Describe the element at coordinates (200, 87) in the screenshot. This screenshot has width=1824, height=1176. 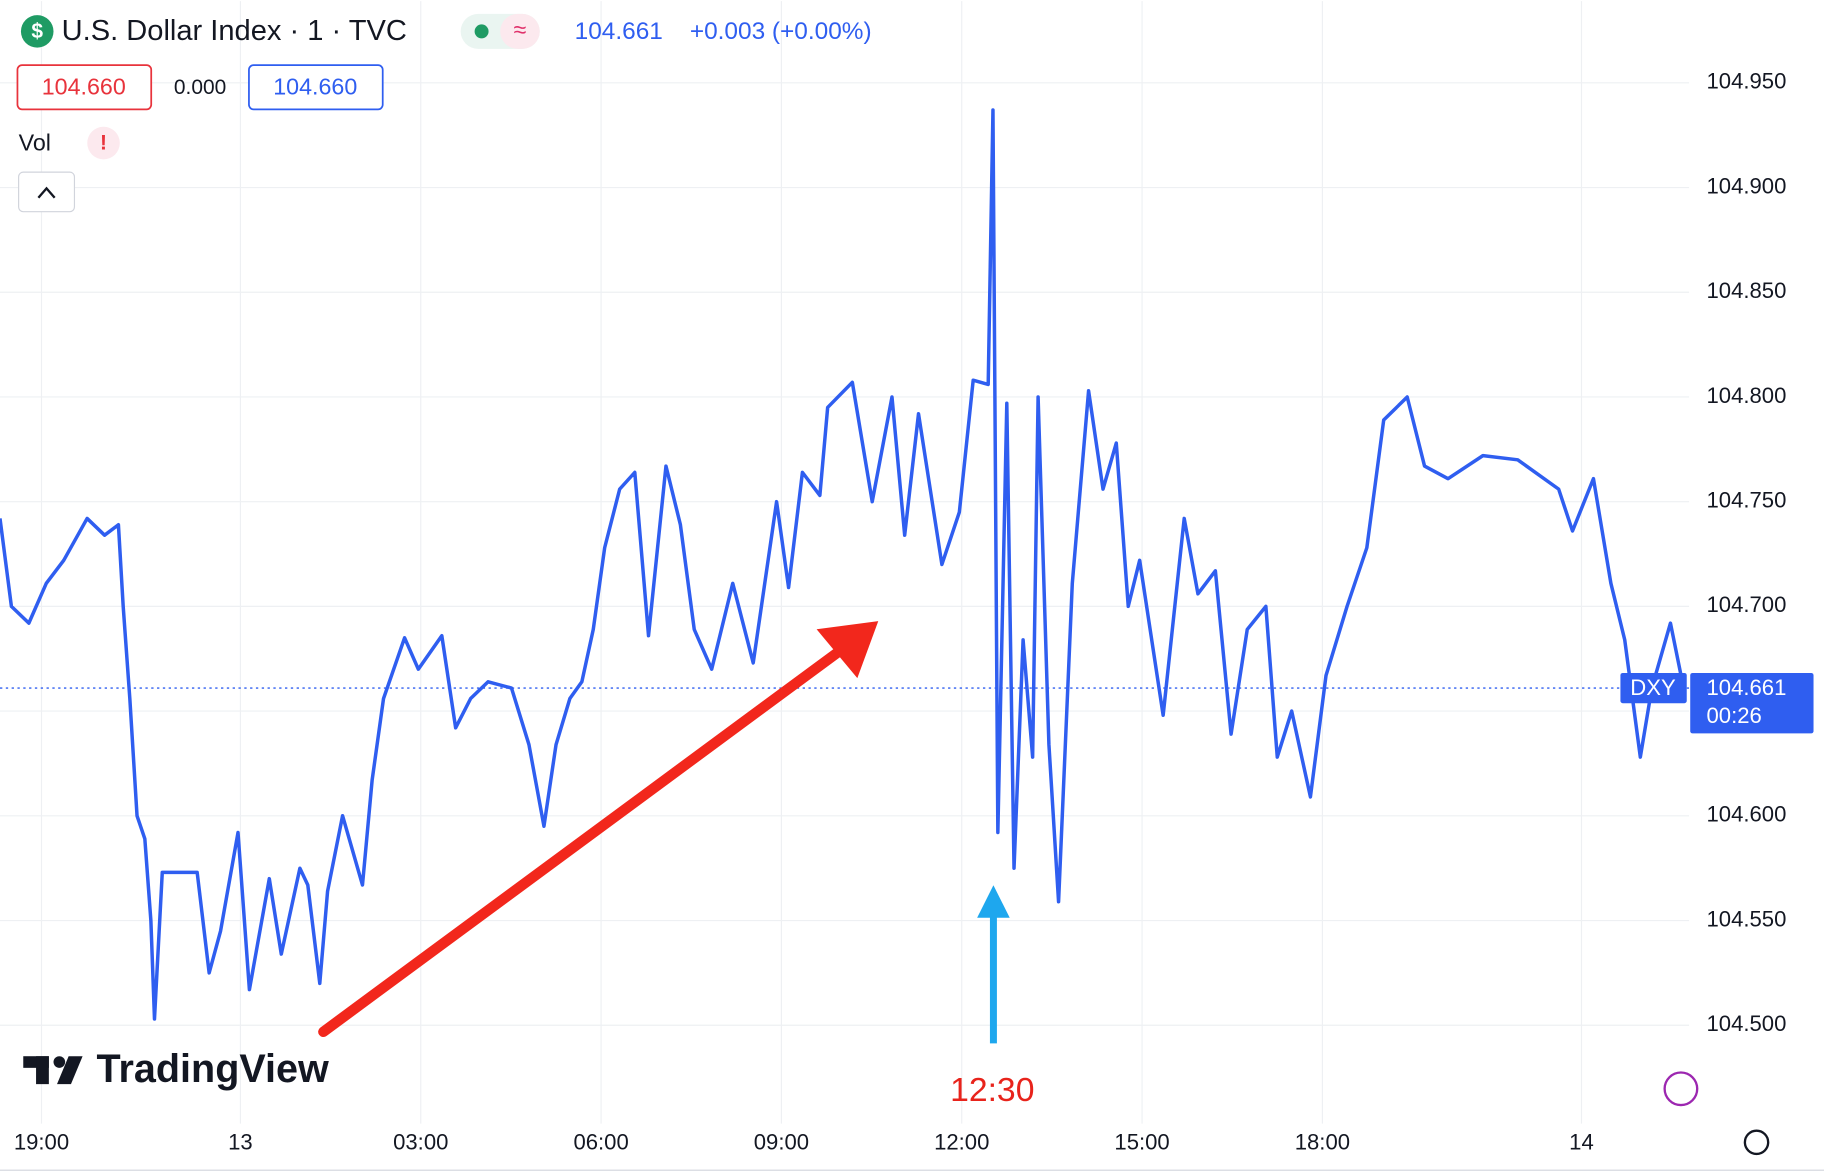
I see `spread: 0.000` at that location.